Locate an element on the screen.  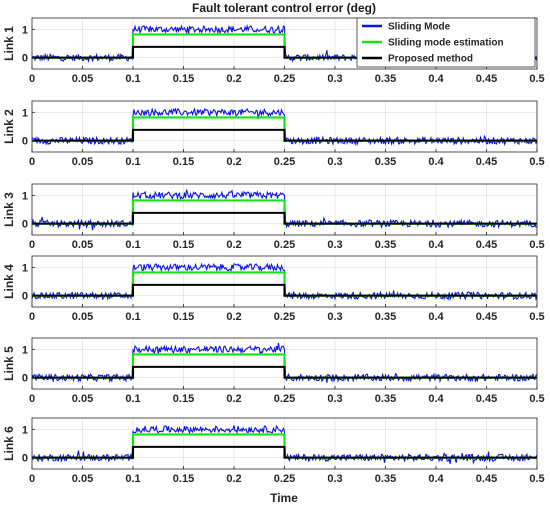
x-axis-label: Time is located at coordinates (284, 498).